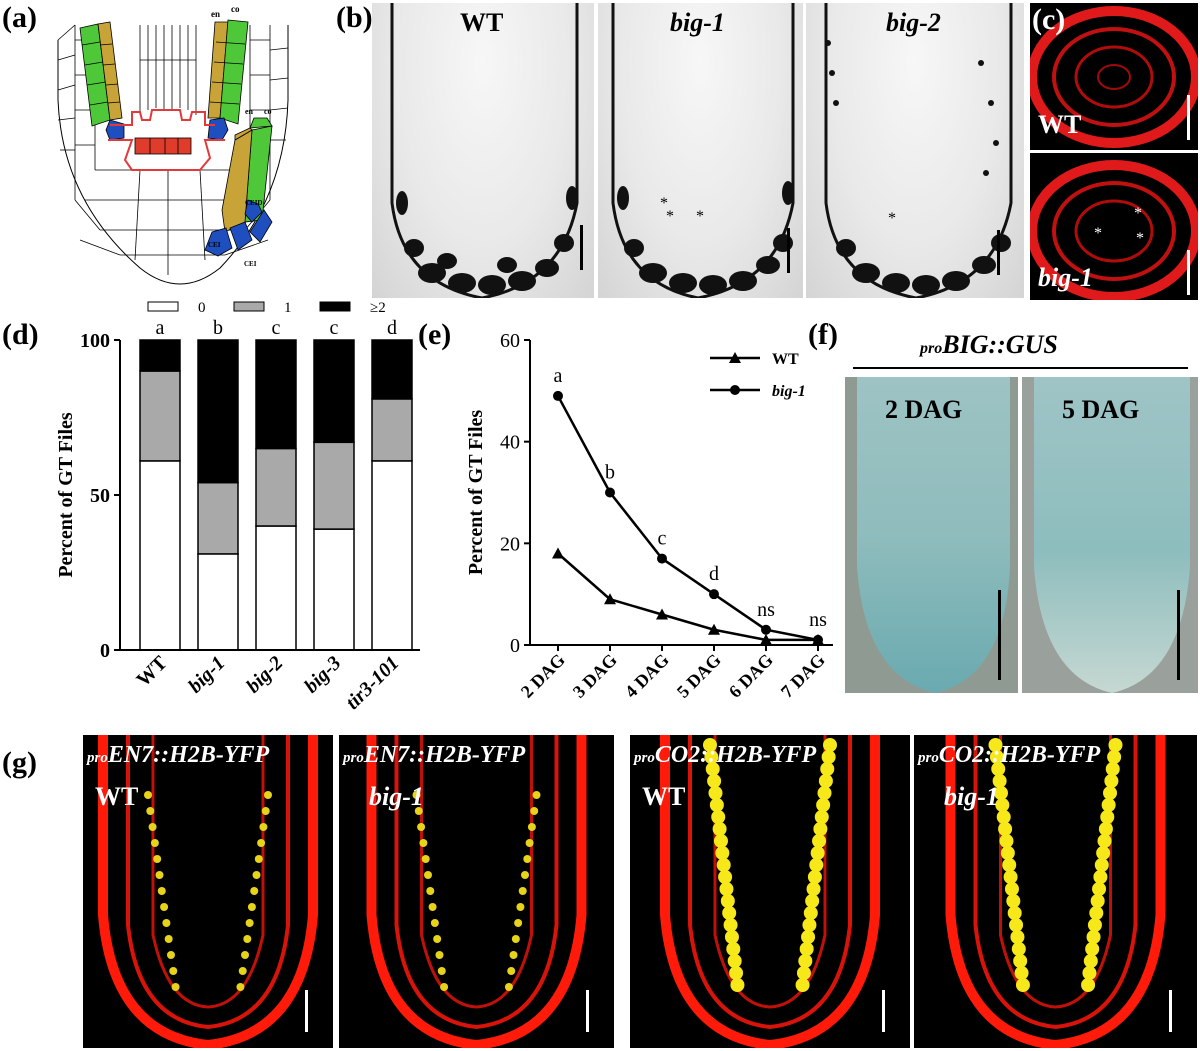 This screenshot has height=1051, width=1200. I want to click on series-line, so click(687, 518).